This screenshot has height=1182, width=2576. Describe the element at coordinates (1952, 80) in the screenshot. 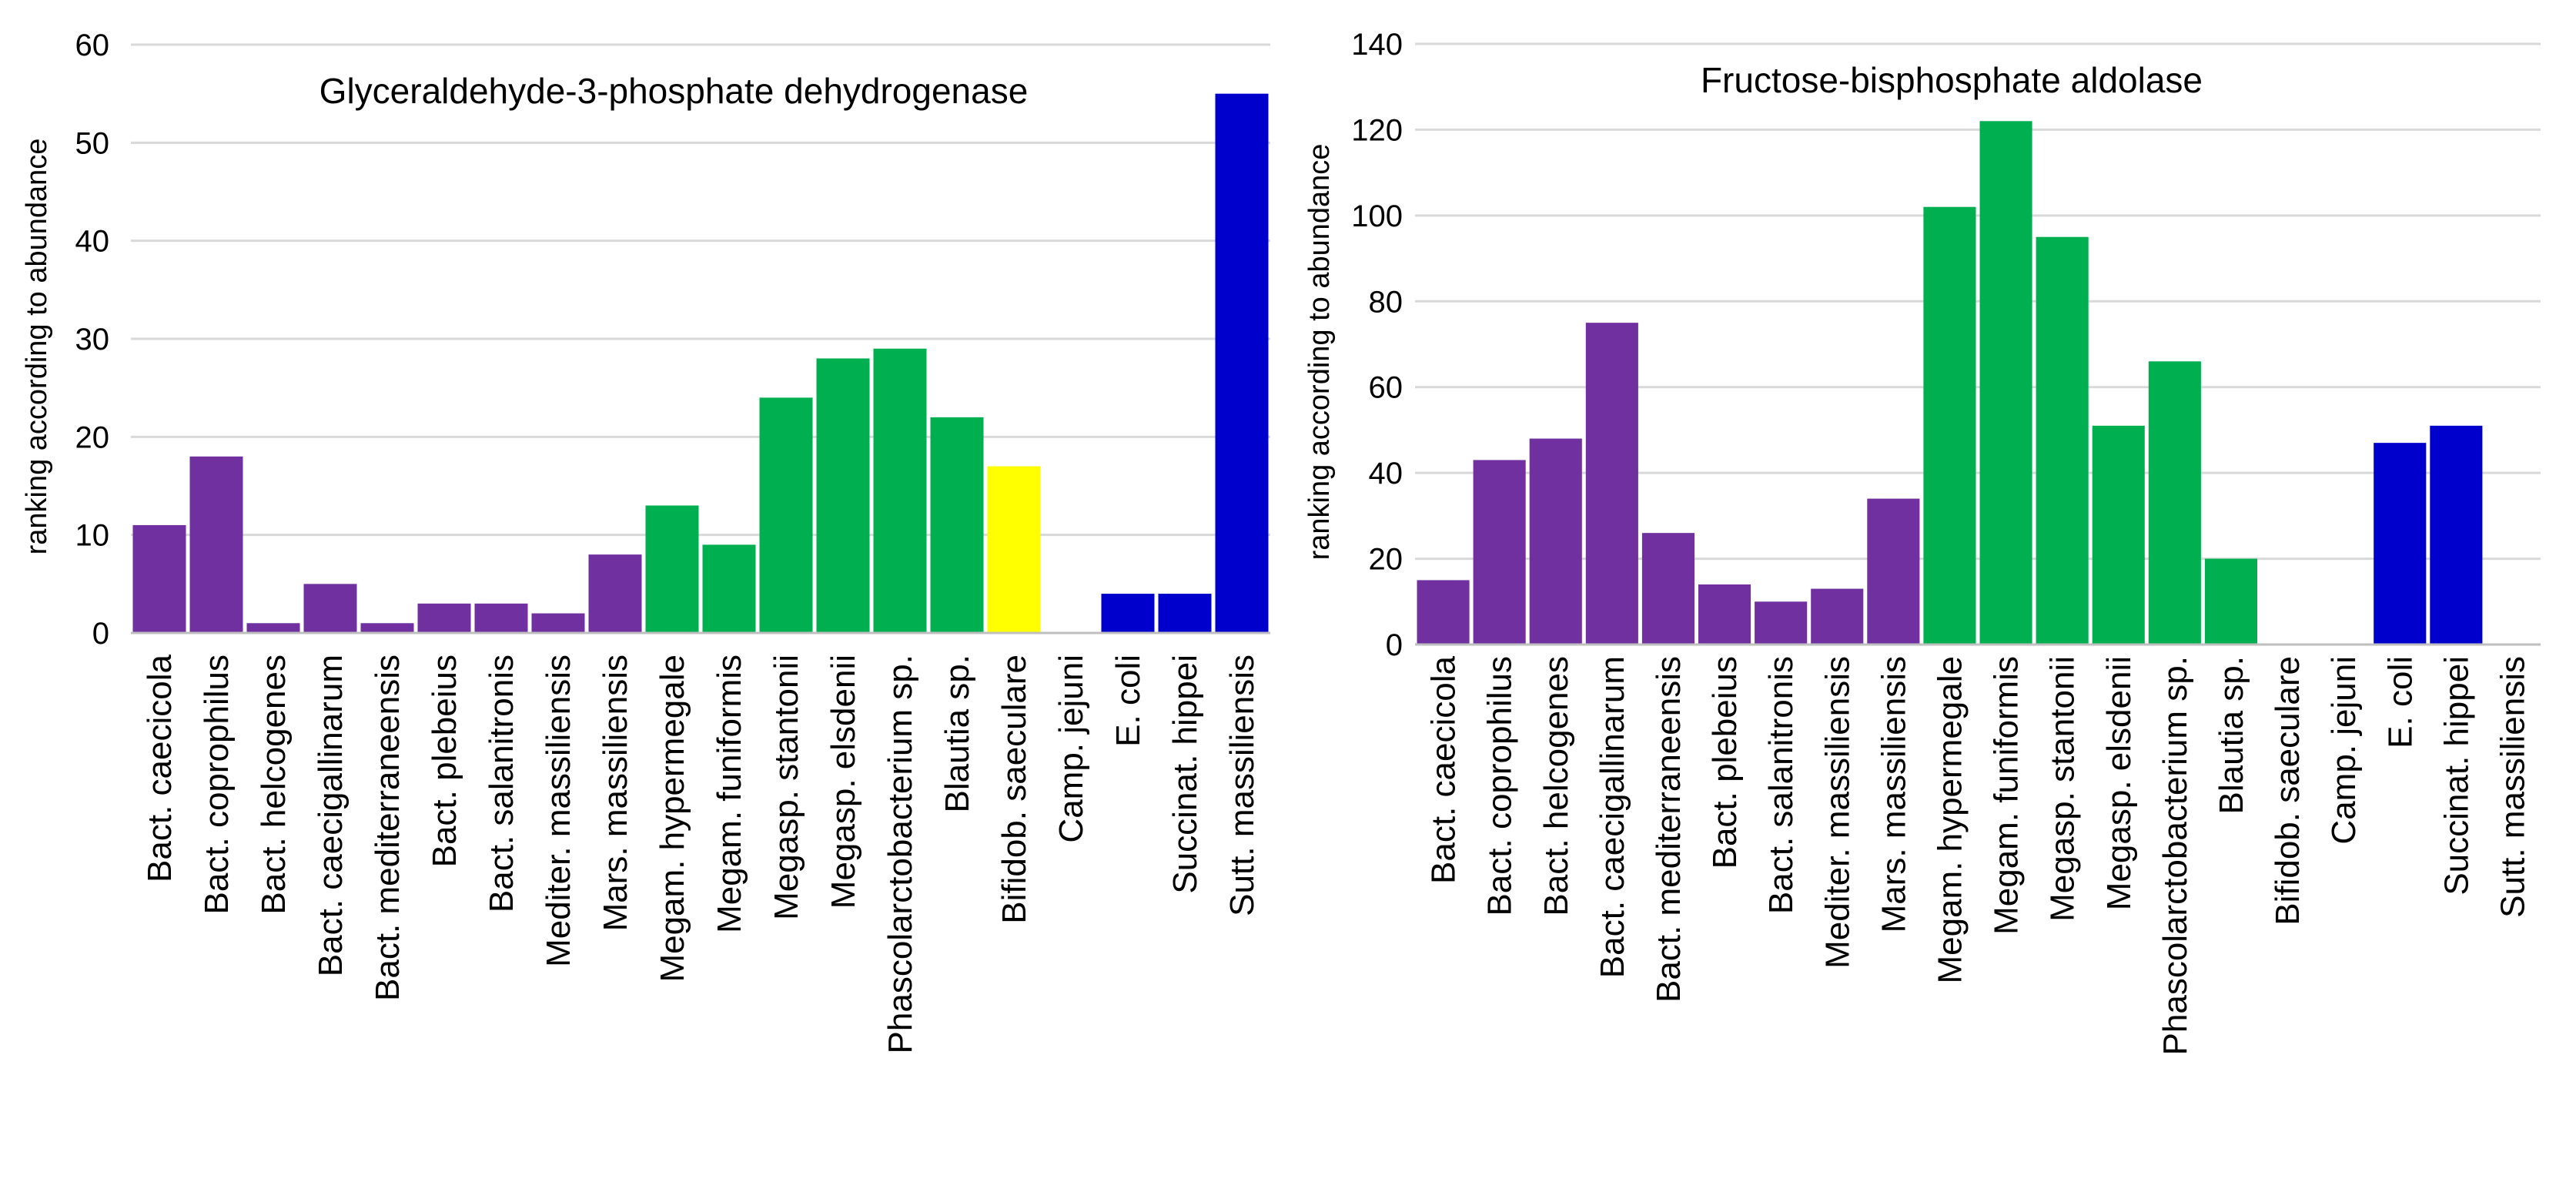

I see `chart-title: Fructose-bisphosphate aldolase` at that location.